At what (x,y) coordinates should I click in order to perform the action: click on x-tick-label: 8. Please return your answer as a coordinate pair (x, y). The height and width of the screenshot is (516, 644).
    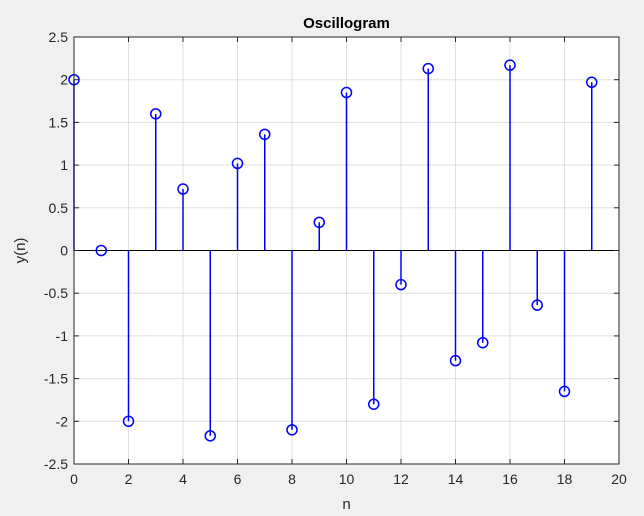
    Looking at the image, I should click on (292, 479).